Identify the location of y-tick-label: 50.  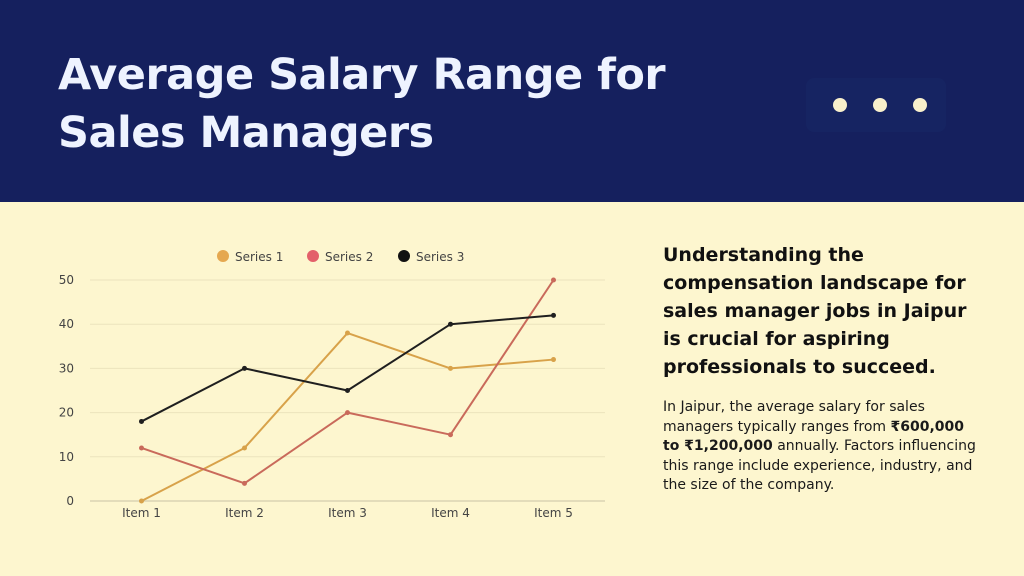
(66, 280).